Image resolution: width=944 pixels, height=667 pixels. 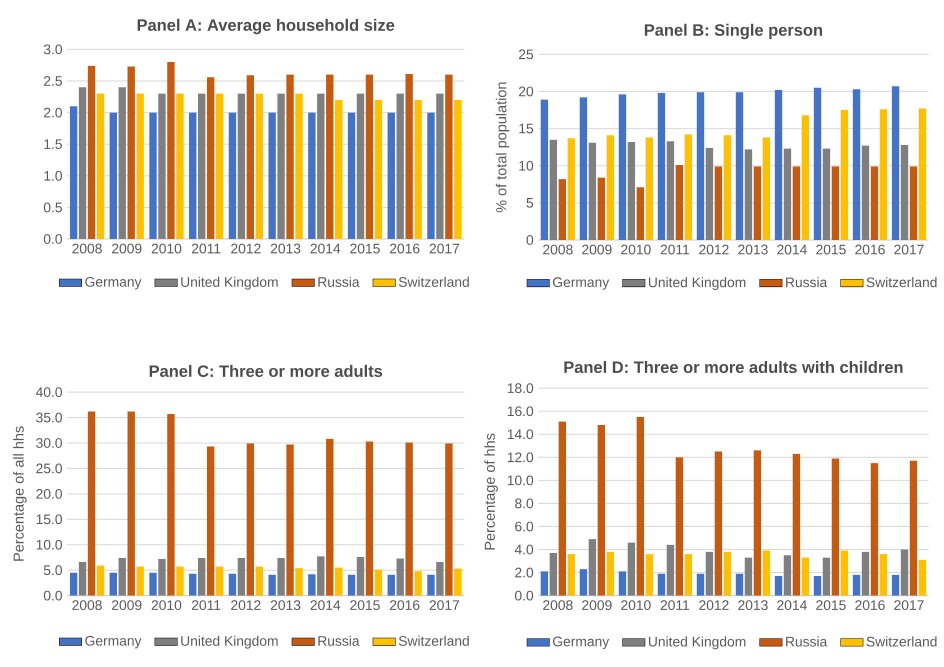 I want to click on y-tick-label: 20, so click(x=526, y=91).